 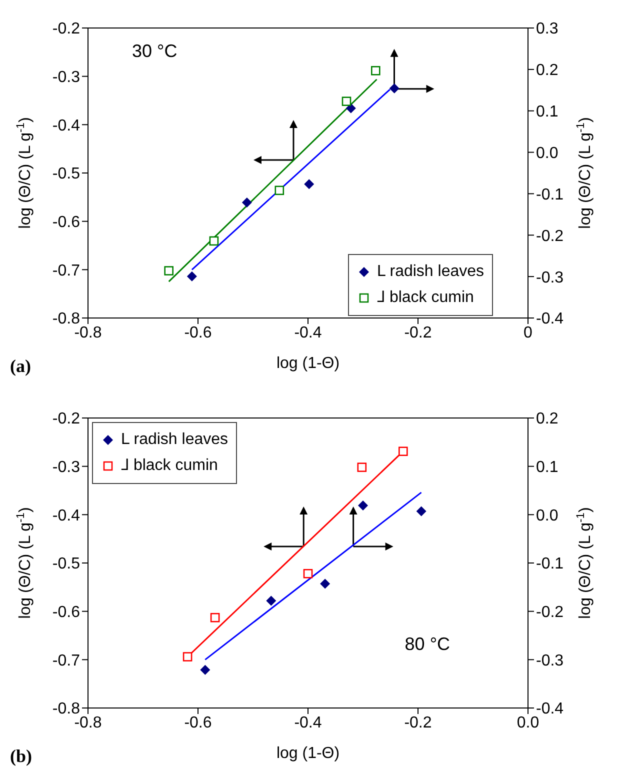 What do you see at coordinates (20, 366) in the screenshot?
I see `text: (a)` at bounding box center [20, 366].